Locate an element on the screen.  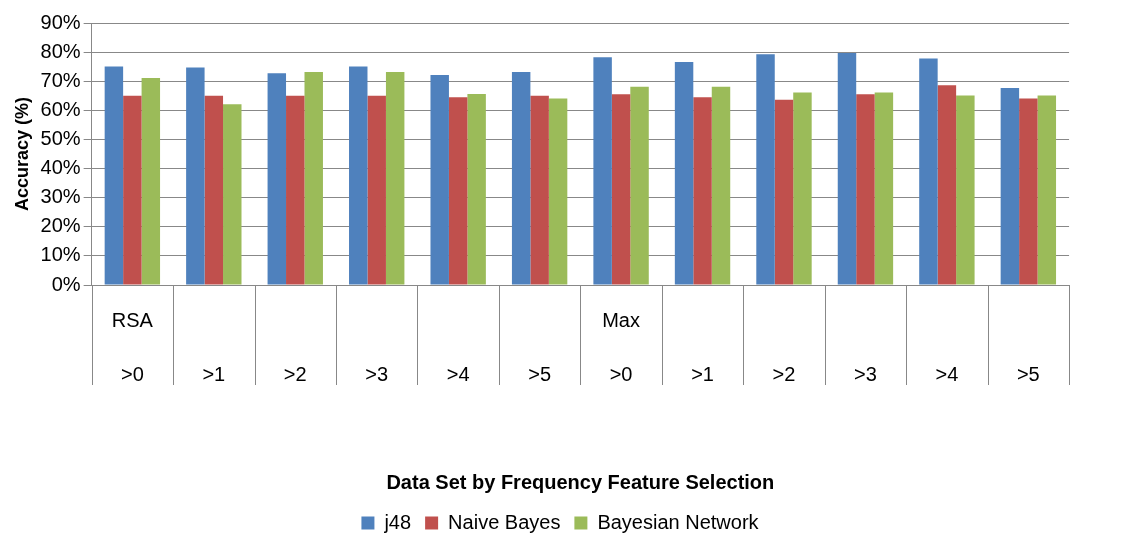
legend-label: Naive Bayes is located at coordinates (504, 521).